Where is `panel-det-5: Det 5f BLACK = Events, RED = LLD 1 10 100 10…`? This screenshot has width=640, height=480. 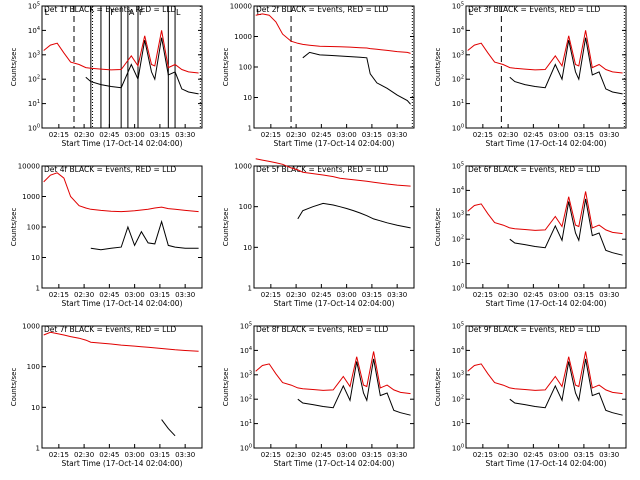
panel-det-5: Det 5f BLACK = Events, RED = LLD 1 10 100 10… is located at coordinates (318, 233).